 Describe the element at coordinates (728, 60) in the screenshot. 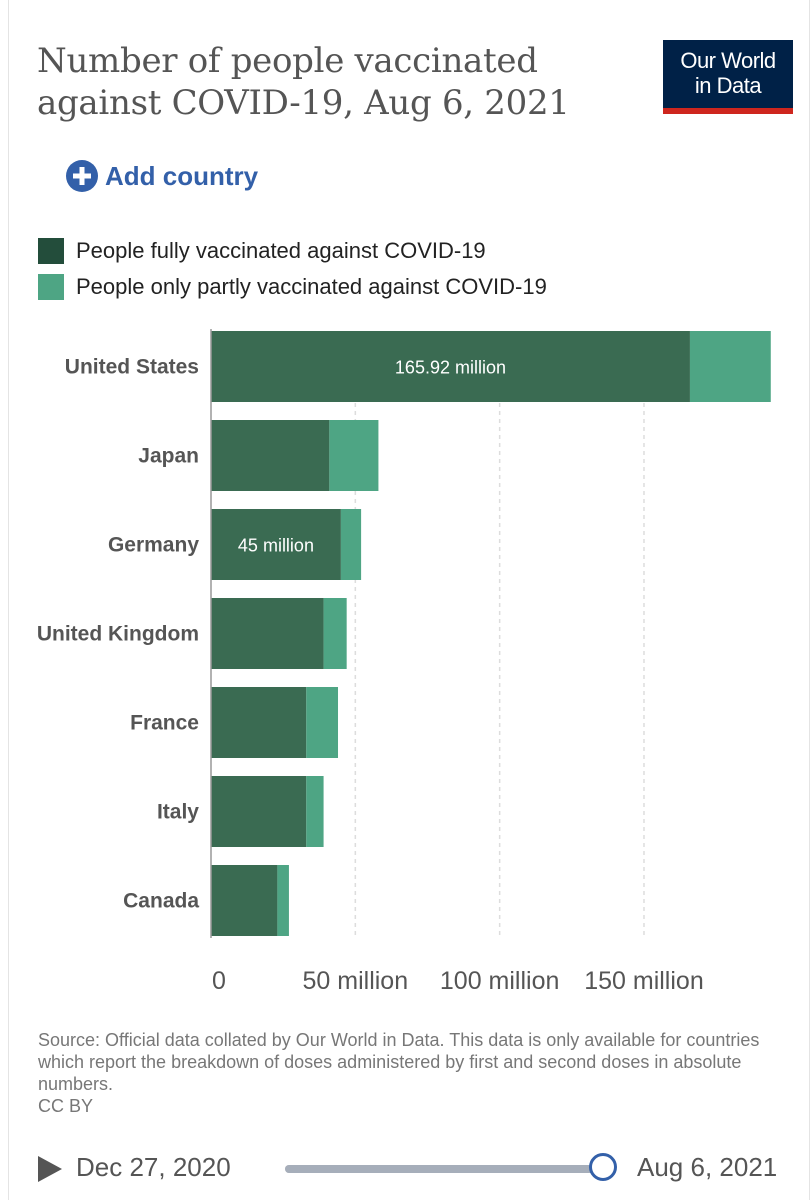

I see `logo-line-1: Our World` at that location.